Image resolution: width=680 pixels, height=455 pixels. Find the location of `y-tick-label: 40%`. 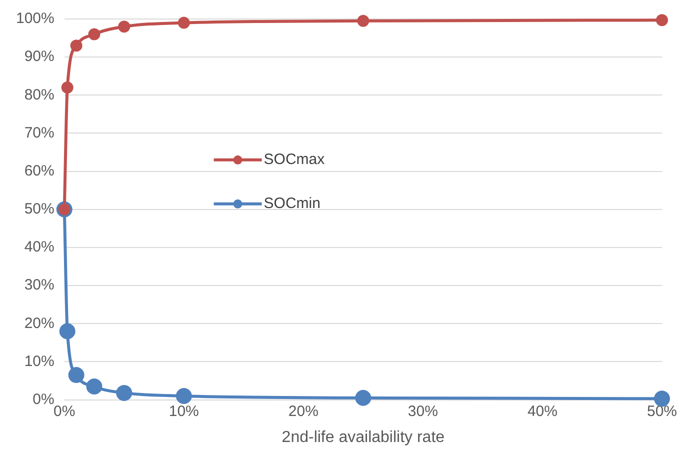

y-tick-label: 40% is located at coordinates (39, 247).